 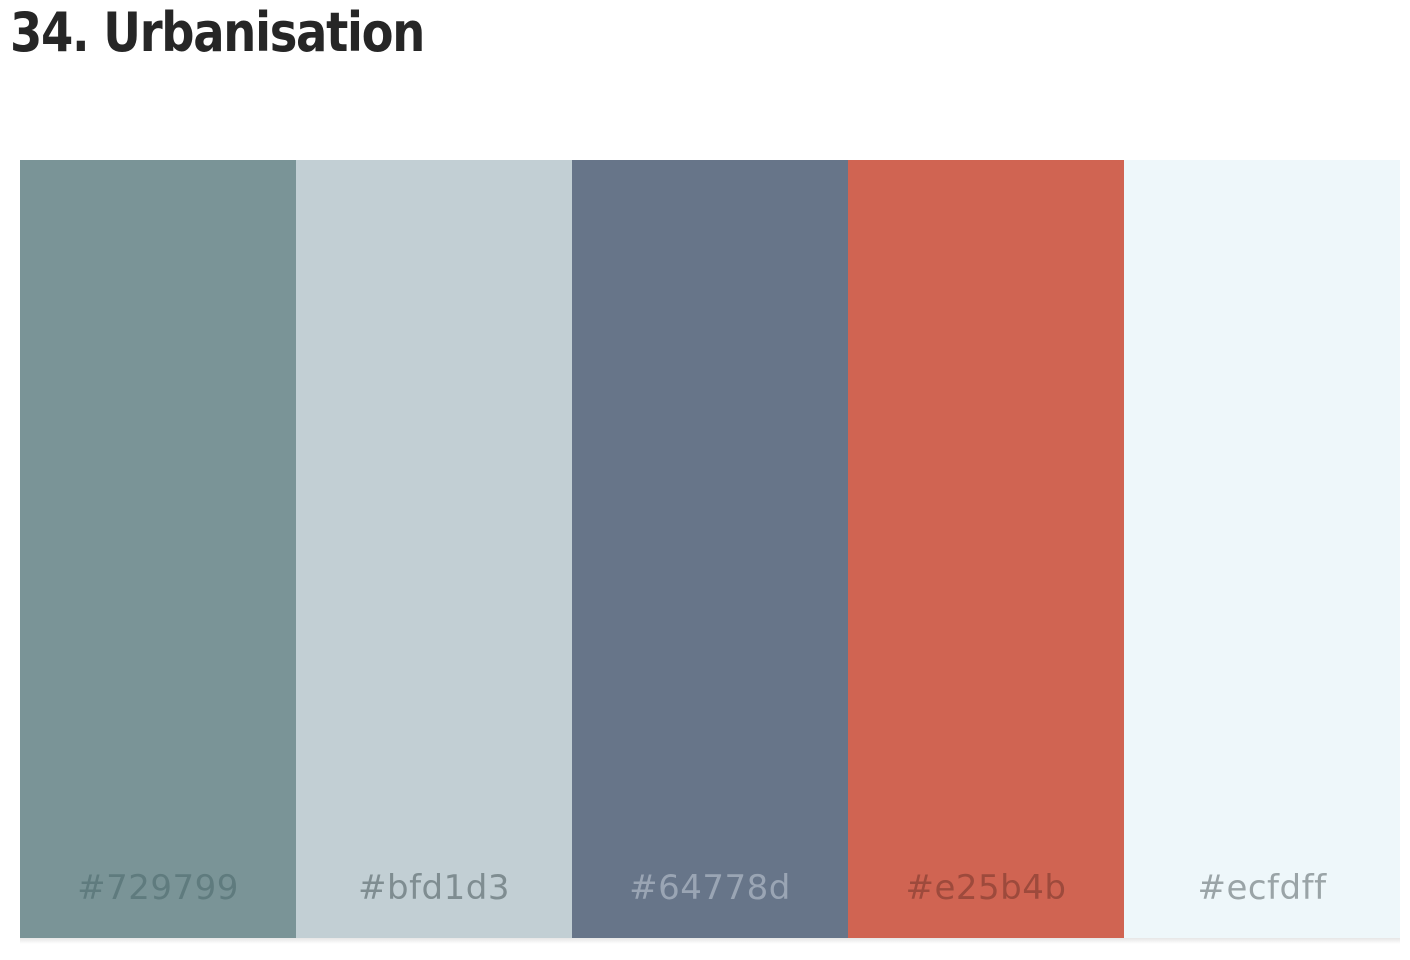 I want to click on palette-shadow, so click(x=710, y=941).